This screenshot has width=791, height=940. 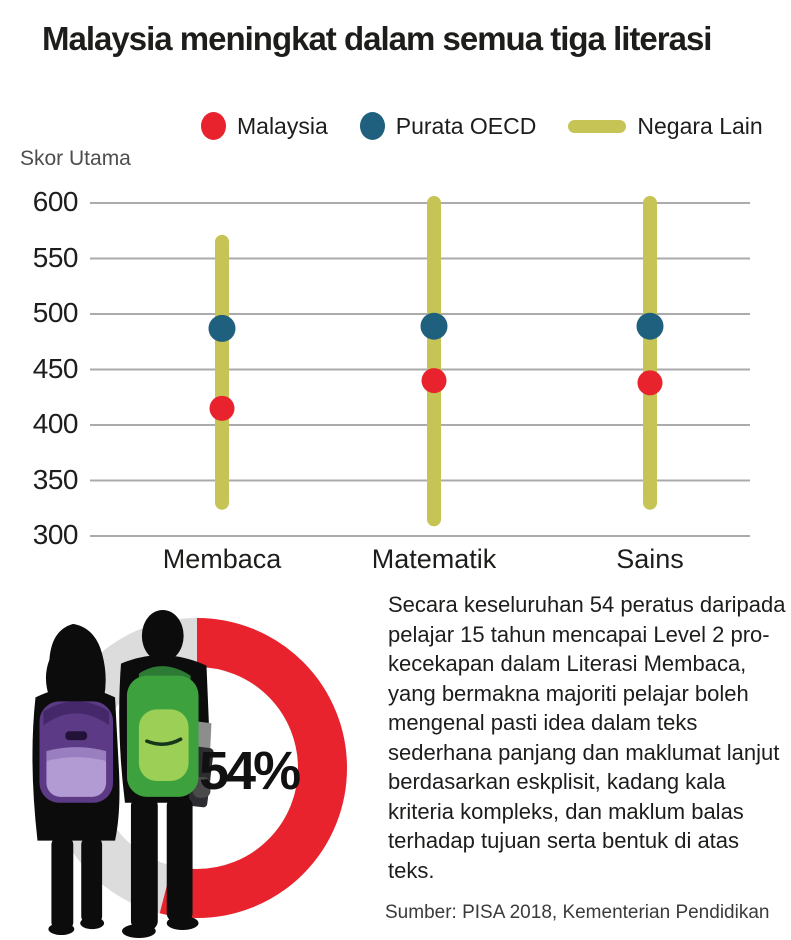 What do you see at coordinates (55, 479) in the screenshot?
I see `y-tick-label: 350` at bounding box center [55, 479].